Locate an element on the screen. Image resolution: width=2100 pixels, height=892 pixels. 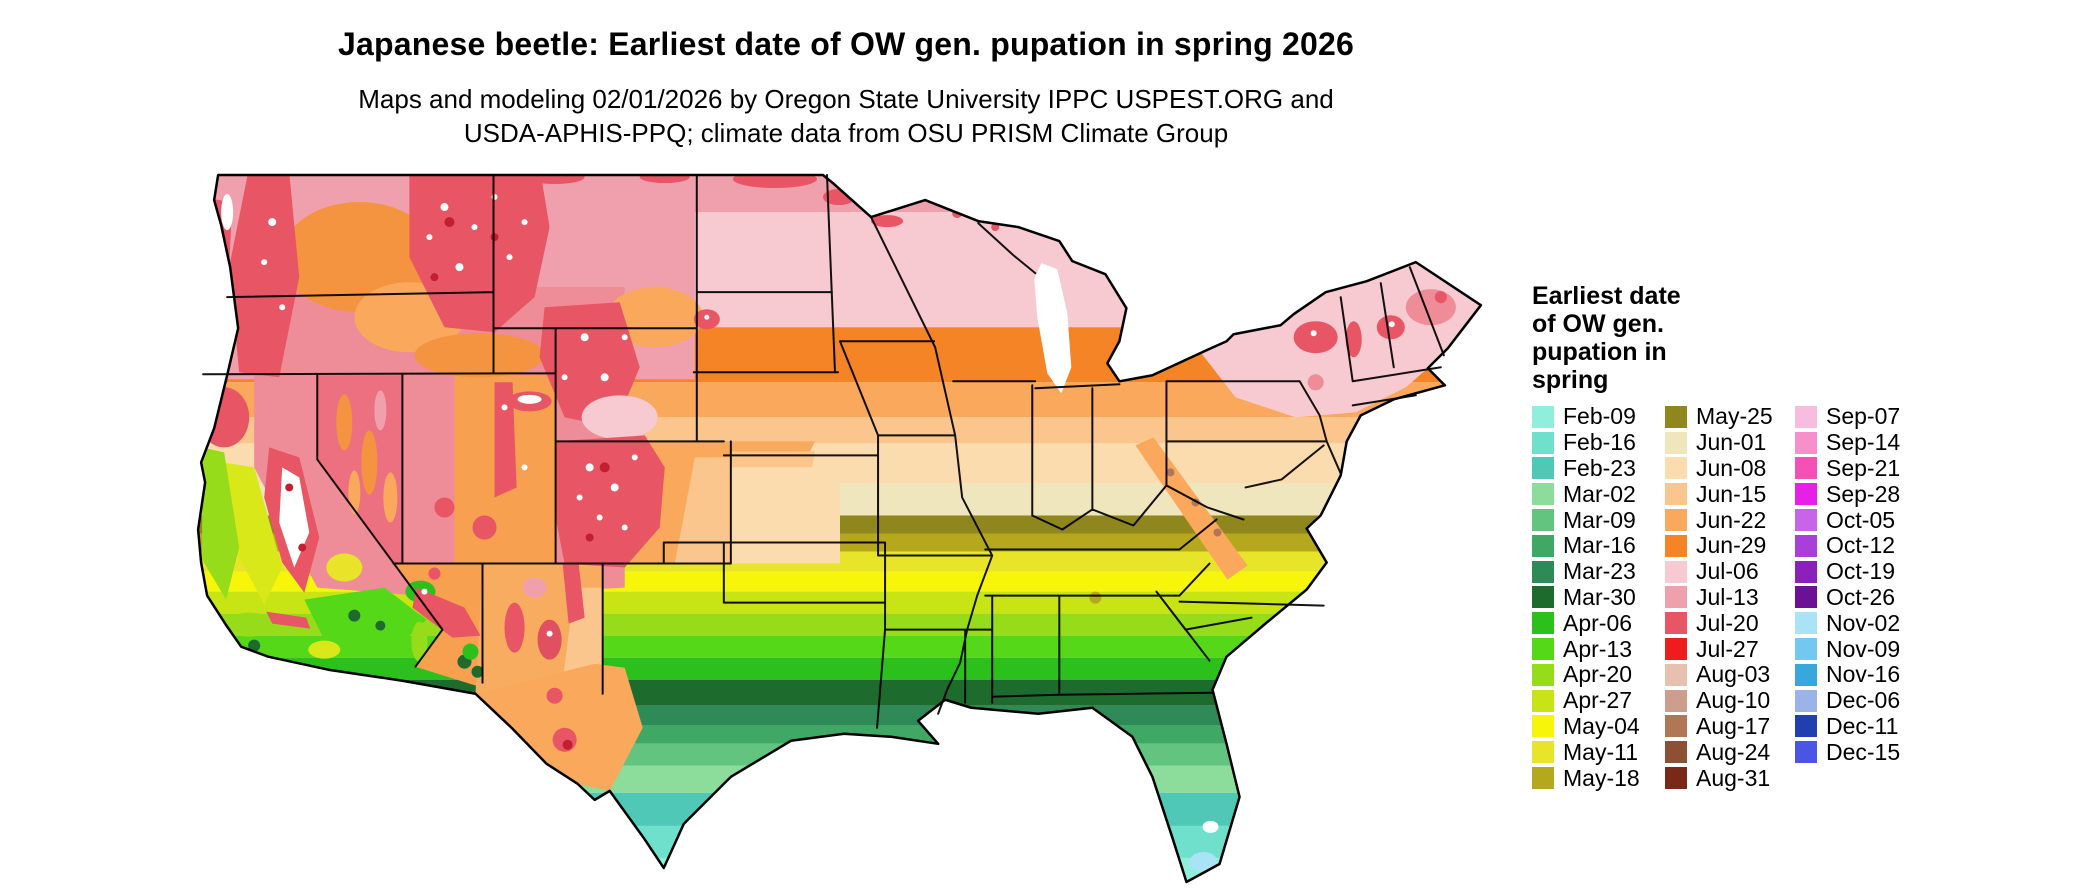
legend-label-Mar-30: Mar-30 is located at coordinates (1599, 596).